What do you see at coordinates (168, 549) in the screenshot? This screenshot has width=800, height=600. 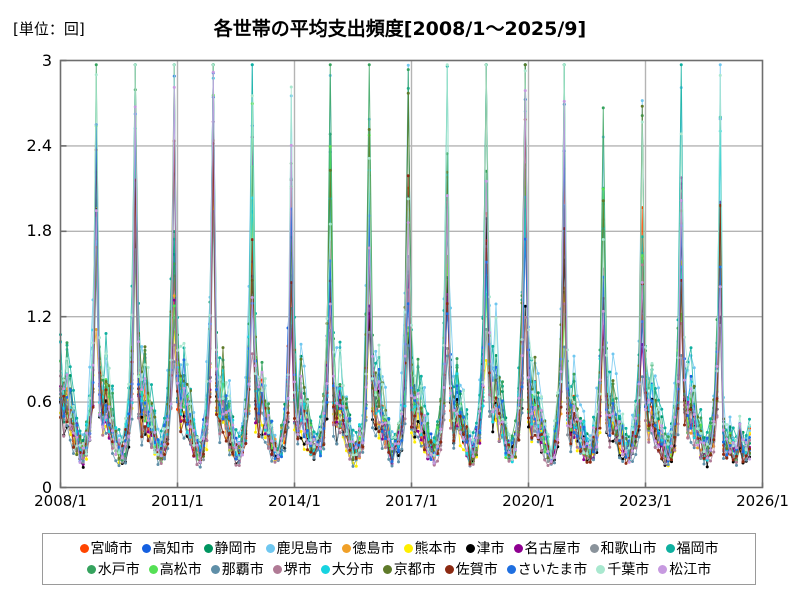 I see `legend-item-高知市: 高知市` at bounding box center [168, 549].